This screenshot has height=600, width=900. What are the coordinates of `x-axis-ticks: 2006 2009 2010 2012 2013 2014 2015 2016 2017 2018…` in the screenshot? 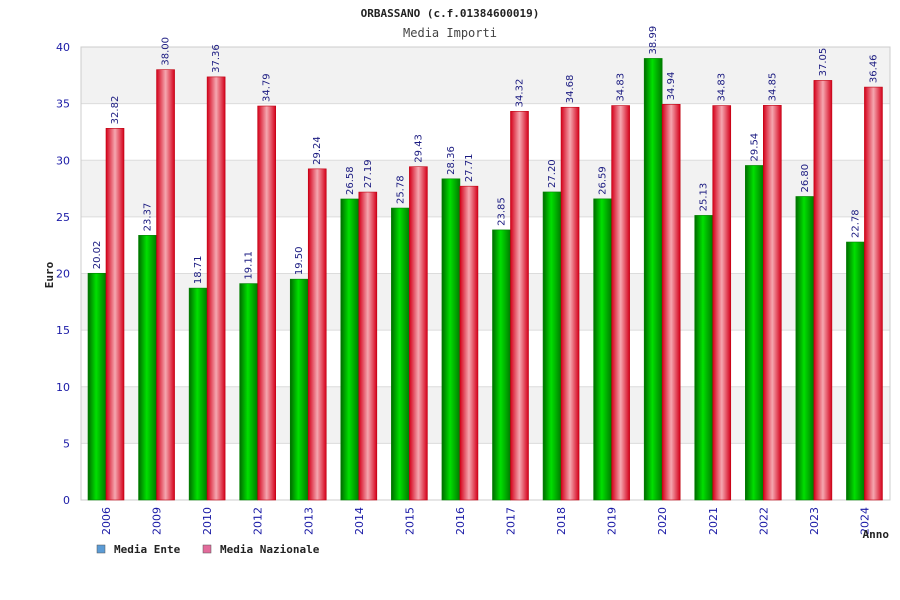 It's located at (485, 521).